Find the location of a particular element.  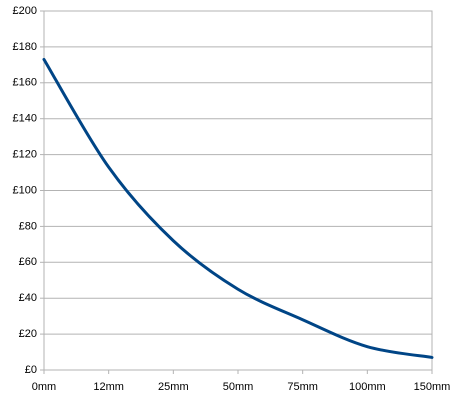

y-tick-label: £200 is located at coordinates (25, 11).